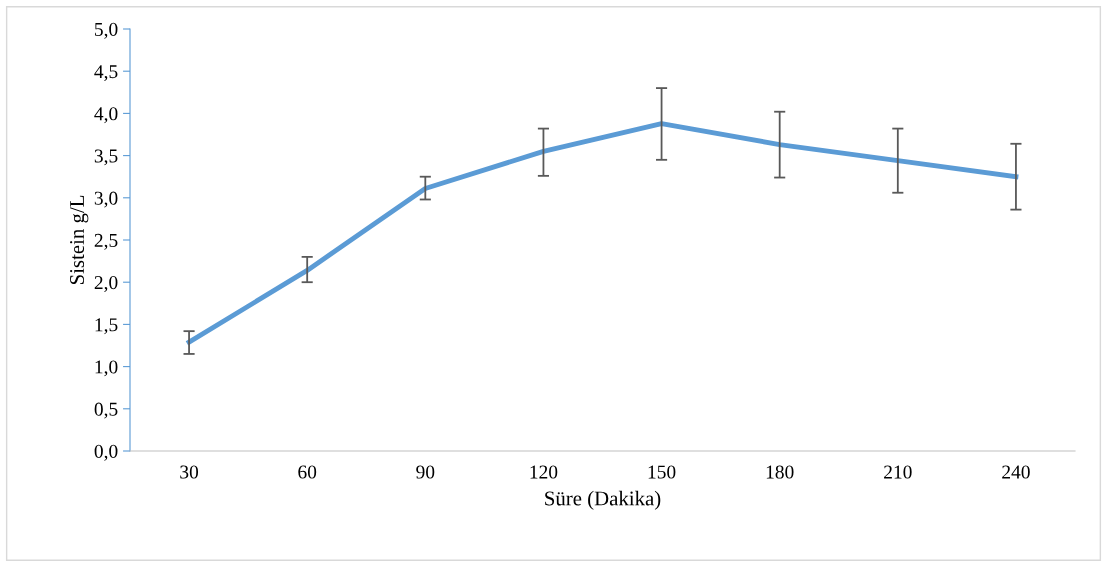 The width and height of the screenshot is (1107, 567). I want to click on y-tick-label: 0,0, so click(106, 452).